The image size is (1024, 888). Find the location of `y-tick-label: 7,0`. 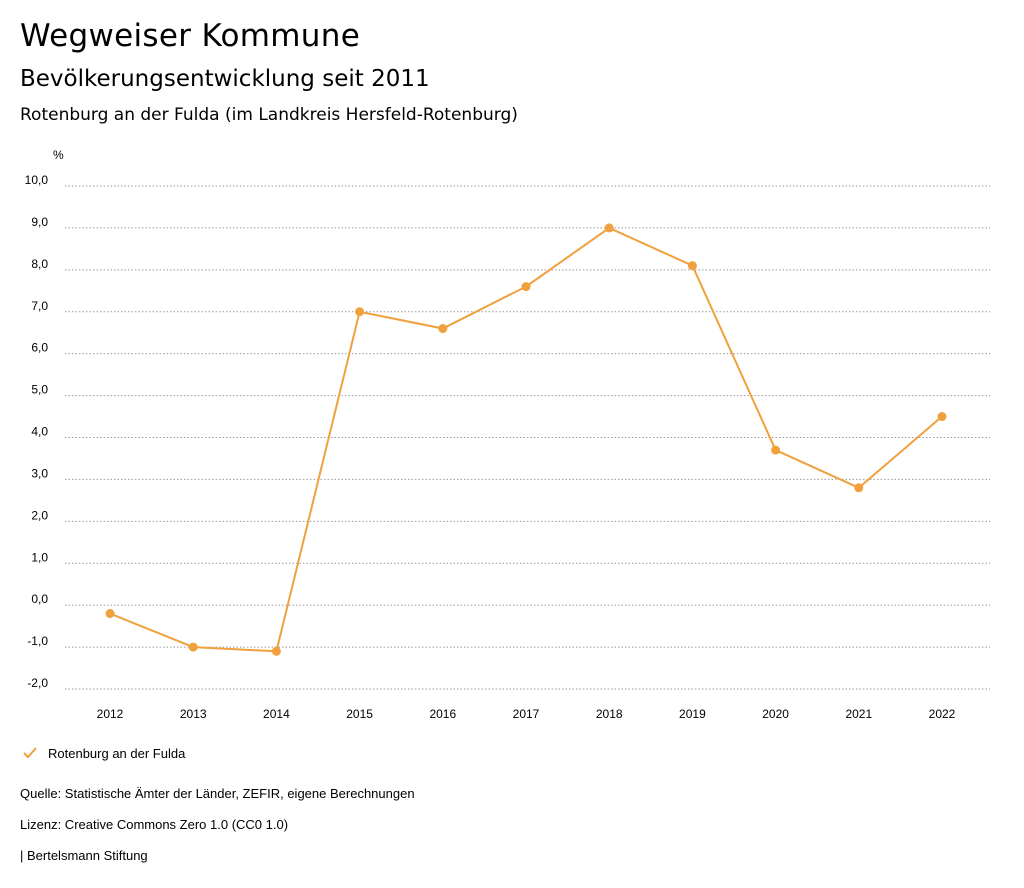

y-tick-label: 7,0 is located at coordinates (39, 306).